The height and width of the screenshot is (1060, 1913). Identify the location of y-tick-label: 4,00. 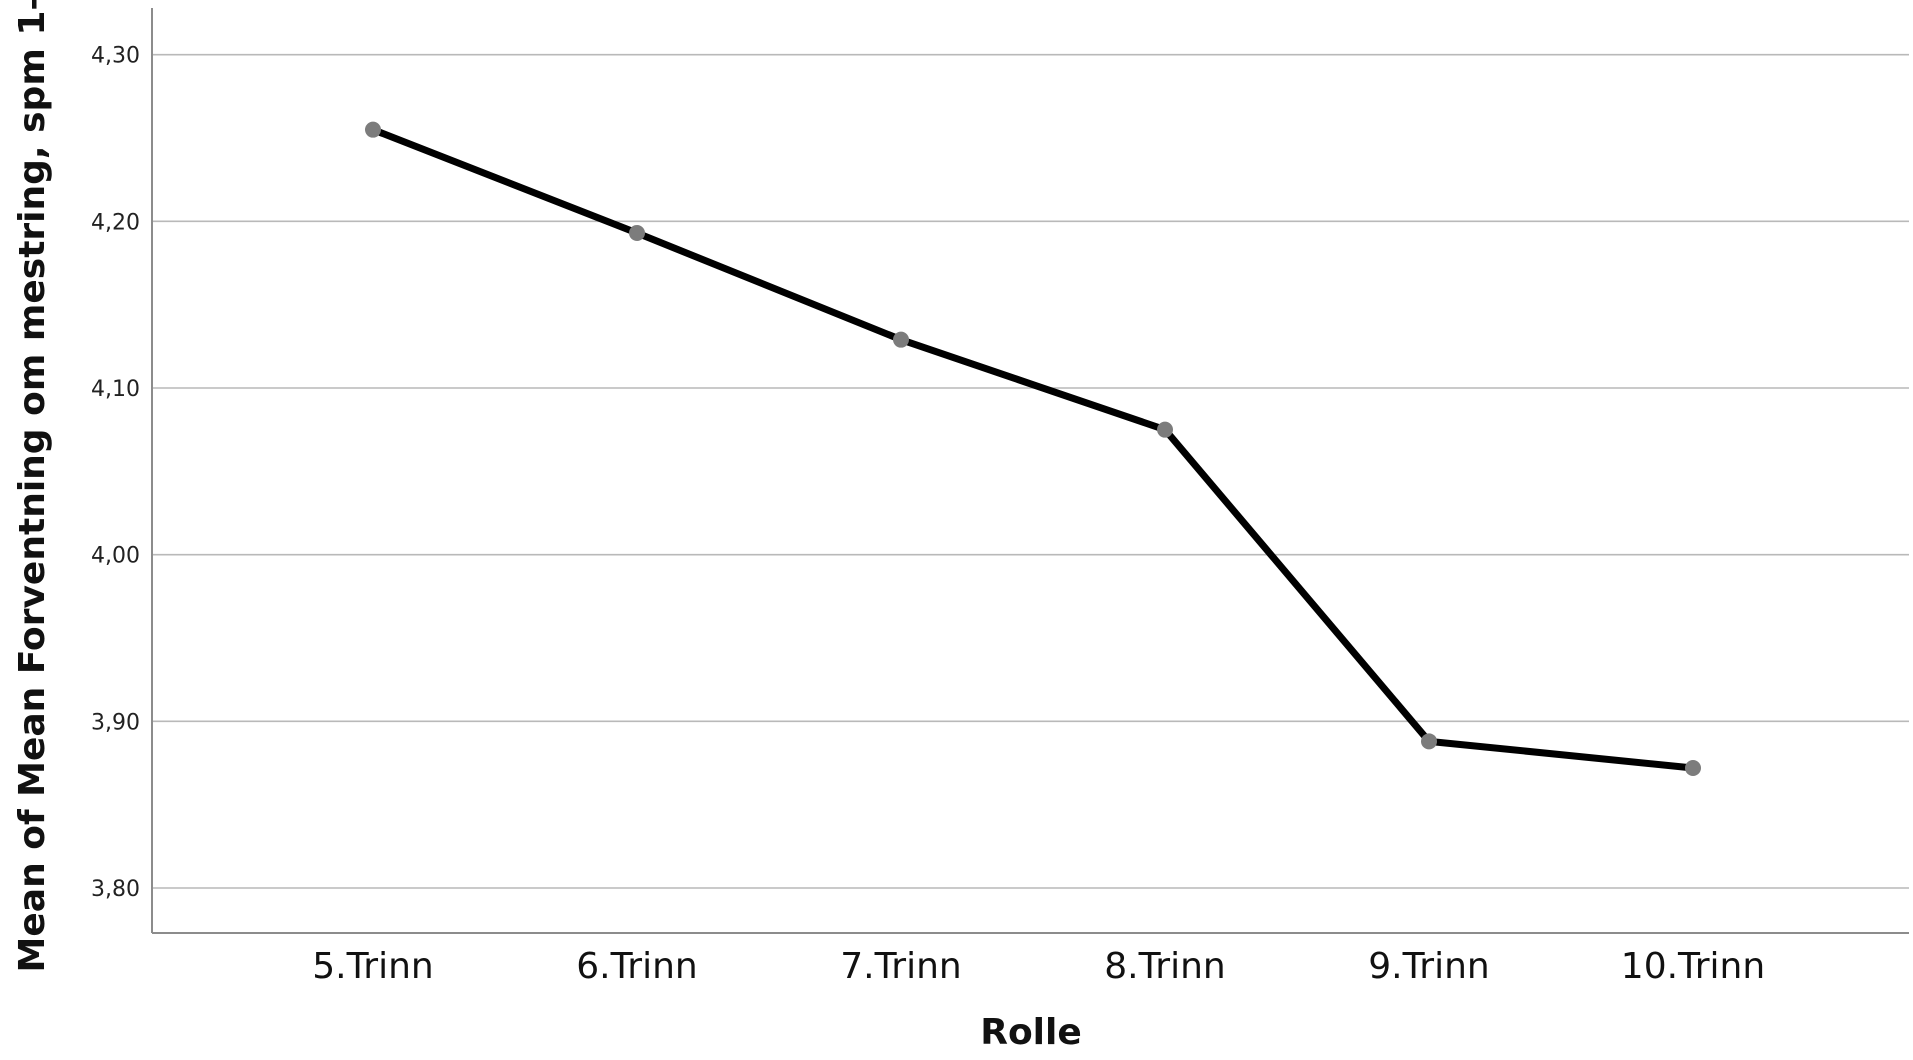
(115, 556).